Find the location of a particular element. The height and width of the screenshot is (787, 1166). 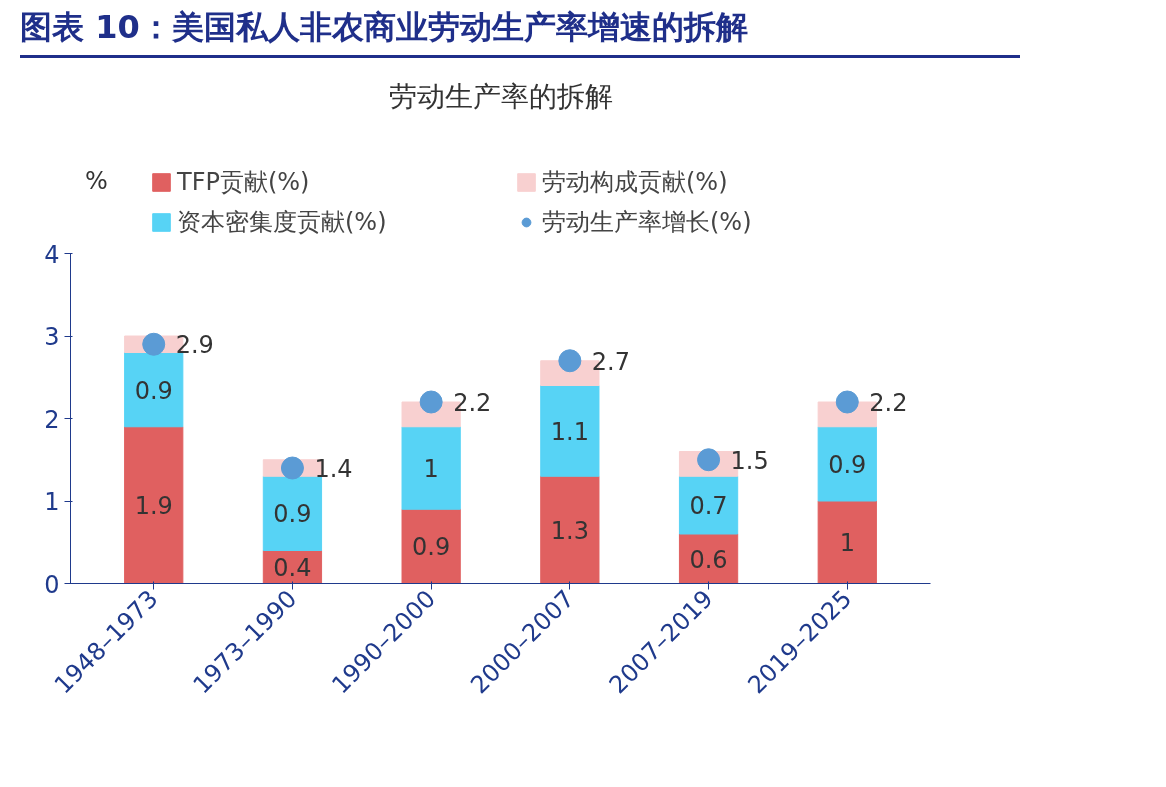

chart-title: 图表 10：美国私人非农商业劳动生产率增速的拆解 is located at coordinates (384, 27).